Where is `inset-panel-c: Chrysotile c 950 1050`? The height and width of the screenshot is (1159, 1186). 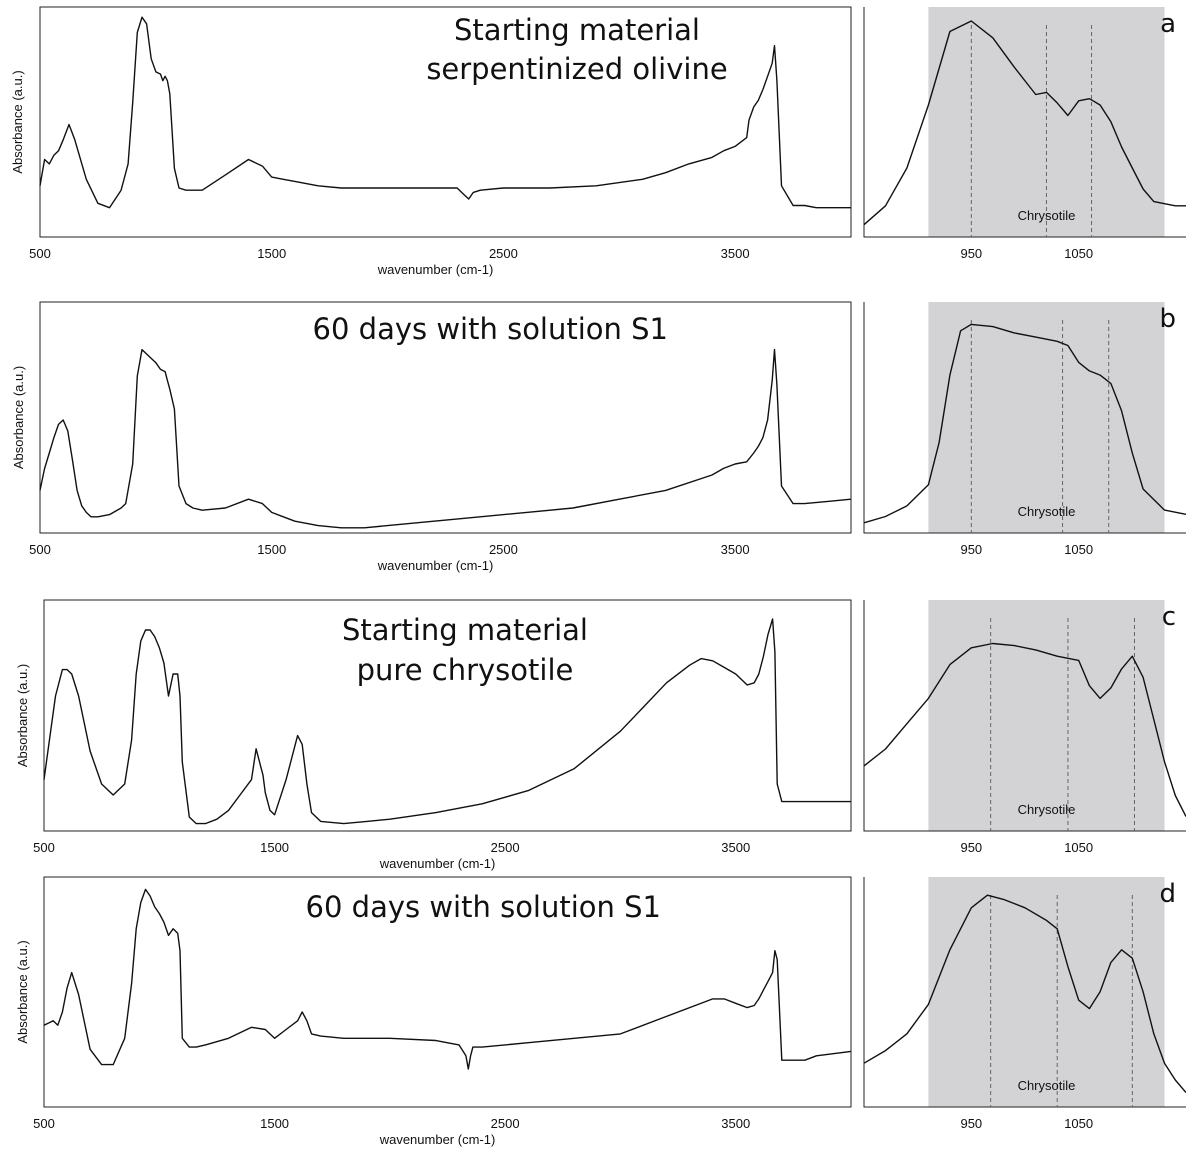
inset-panel-c: Chrysotile c 950 1050 is located at coordinates (1024, 727).